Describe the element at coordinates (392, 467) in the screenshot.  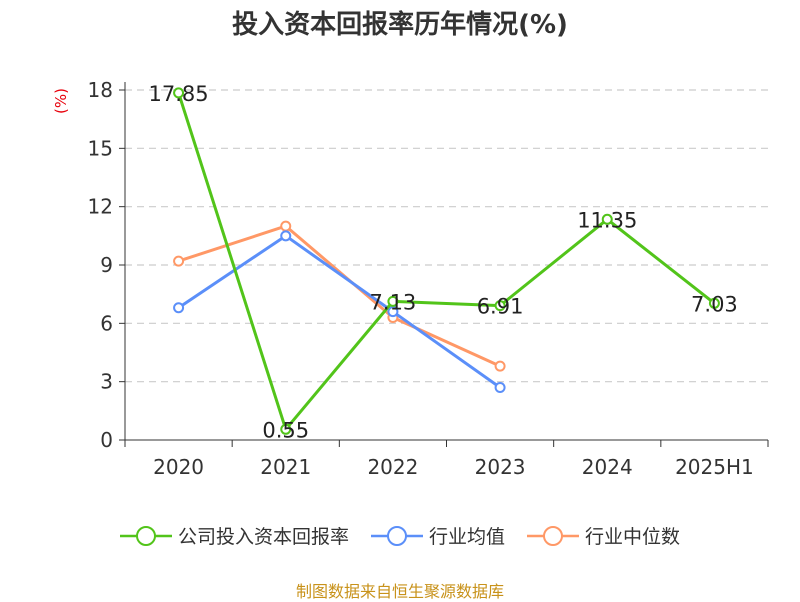
I see `x-tick-label: 2022` at that location.